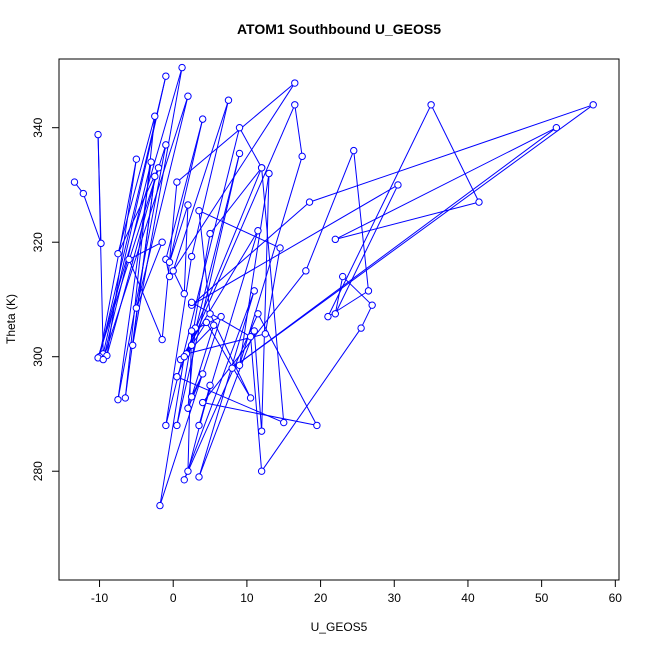  Describe the element at coordinates (357, 592) in the screenshot. I see `x-axis: -10 0 10 20 30 40 50 60` at that location.